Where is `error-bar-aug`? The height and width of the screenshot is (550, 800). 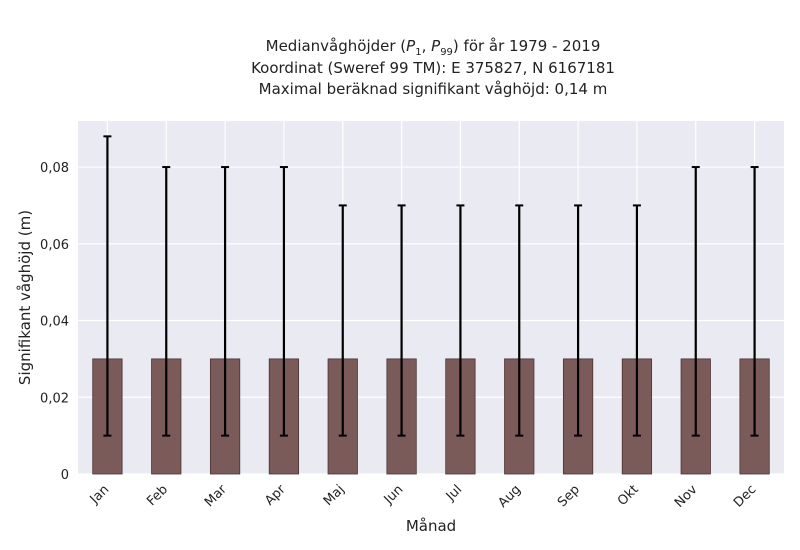
error-bar-aug is located at coordinates (519, 320).